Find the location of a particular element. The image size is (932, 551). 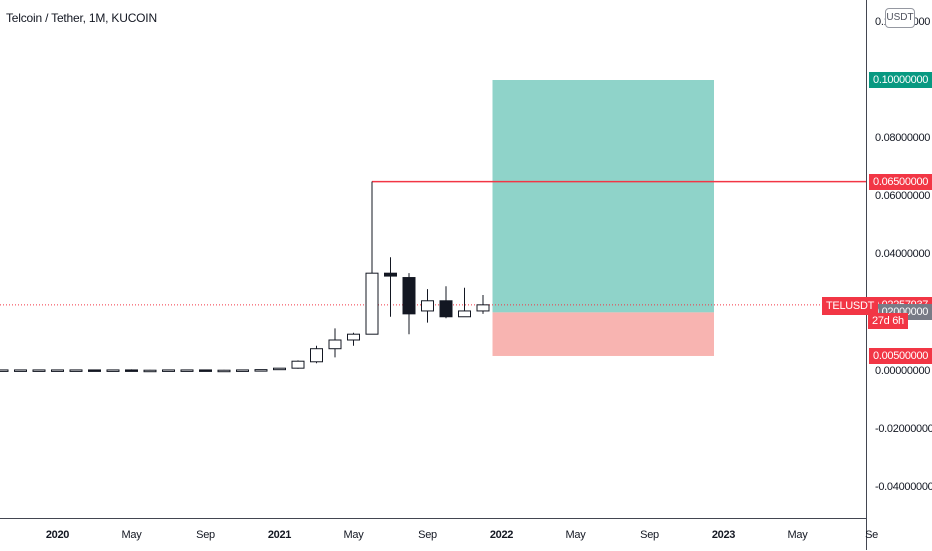

time-tick-label: 2021 is located at coordinates (279, 535).